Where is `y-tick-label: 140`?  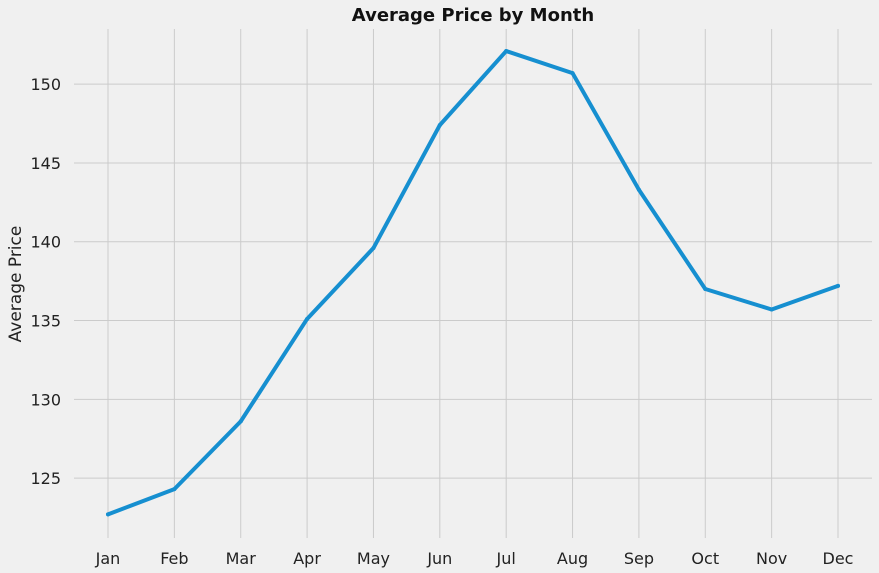
y-tick-label: 140 is located at coordinates (45, 242).